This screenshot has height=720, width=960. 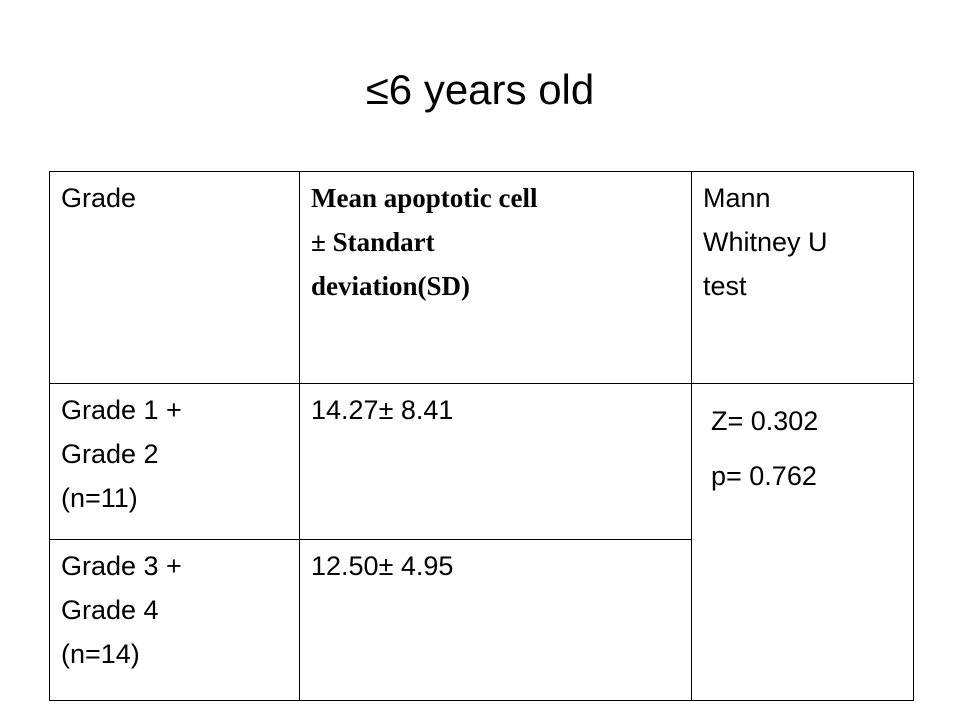 I want to click on header-grade: Grade, so click(x=174, y=277).